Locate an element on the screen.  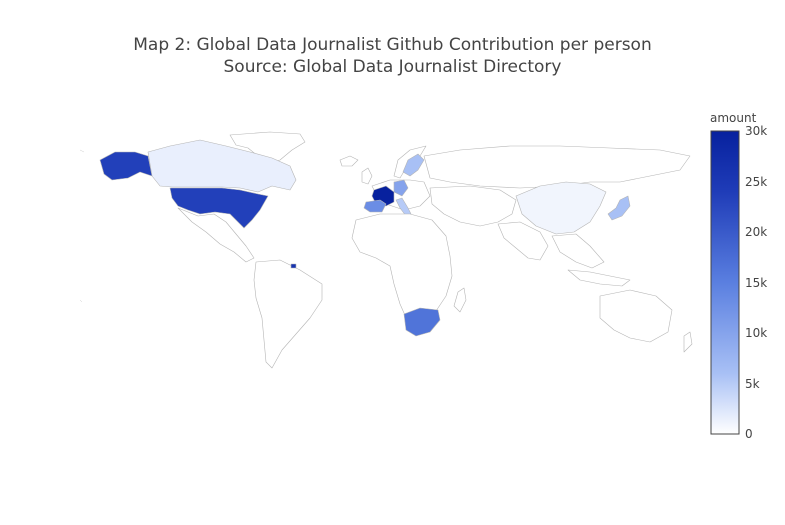
country-new-zealand is located at coordinates (688, 342).